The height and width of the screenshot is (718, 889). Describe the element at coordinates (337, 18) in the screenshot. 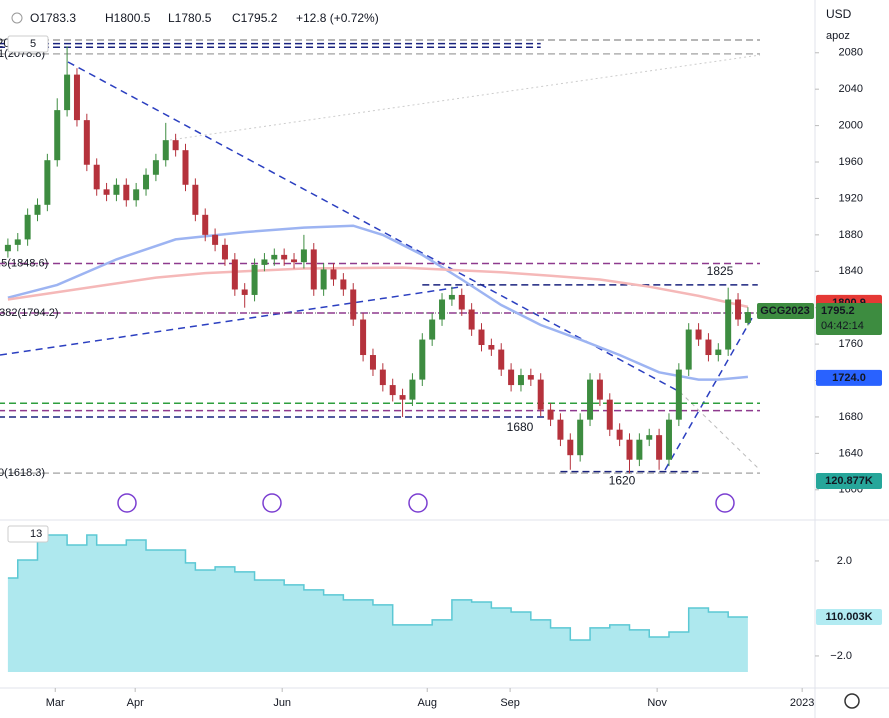

I see `ohlc-change: +12.8 (+0.72%)` at that location.